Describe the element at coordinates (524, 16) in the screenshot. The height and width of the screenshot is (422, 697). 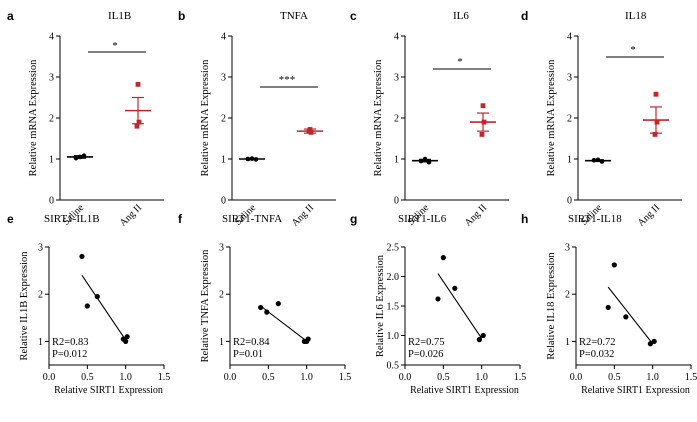
I see `panel-letter: d` at that location.